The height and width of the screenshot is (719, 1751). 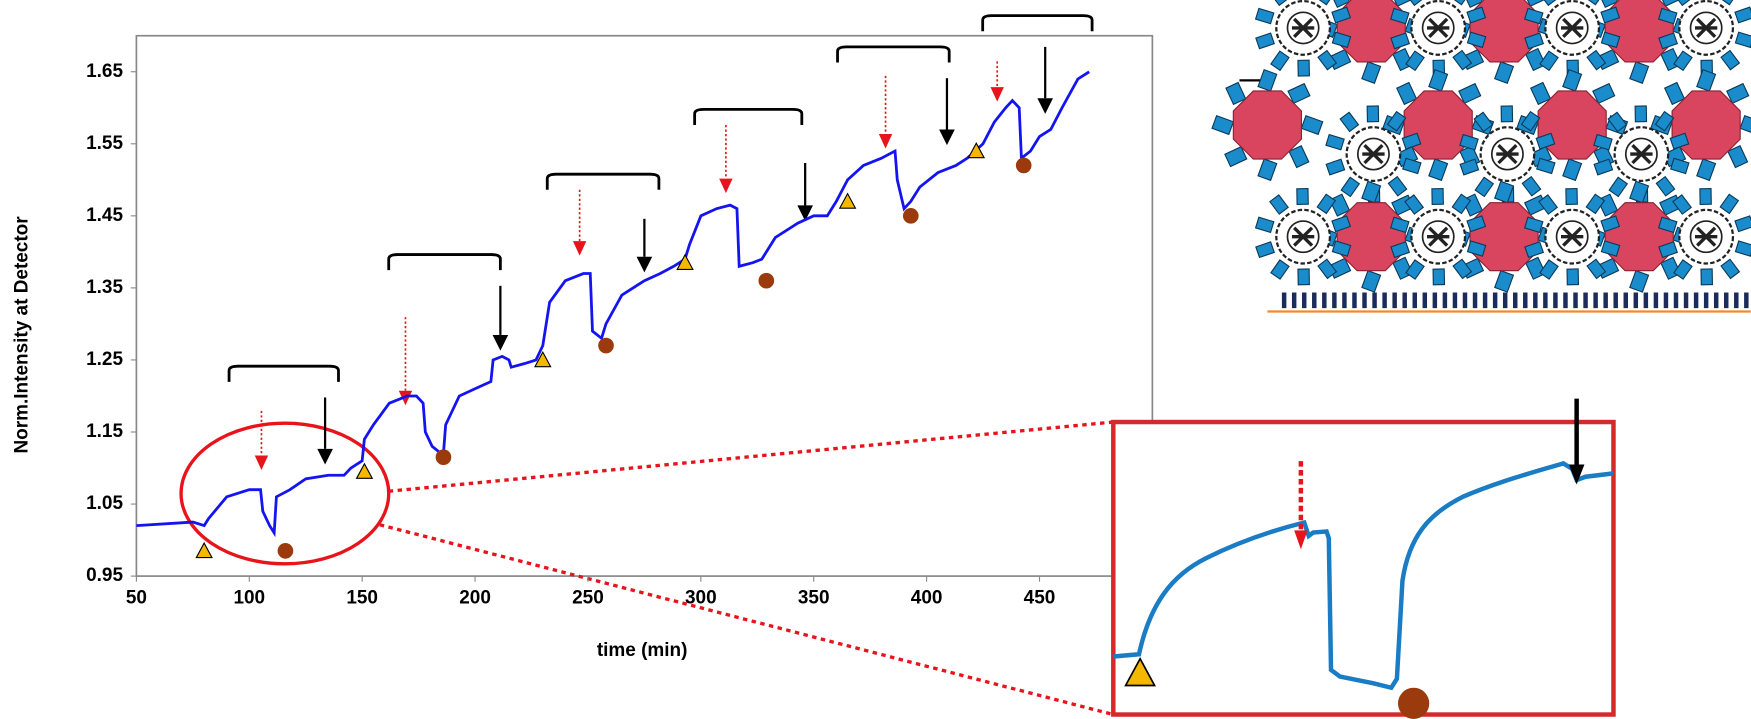 What do you see at coordinates (104, 503) in the screenshot?
I see `y-tick-label: 1.05` at bounding box center [104, 503].